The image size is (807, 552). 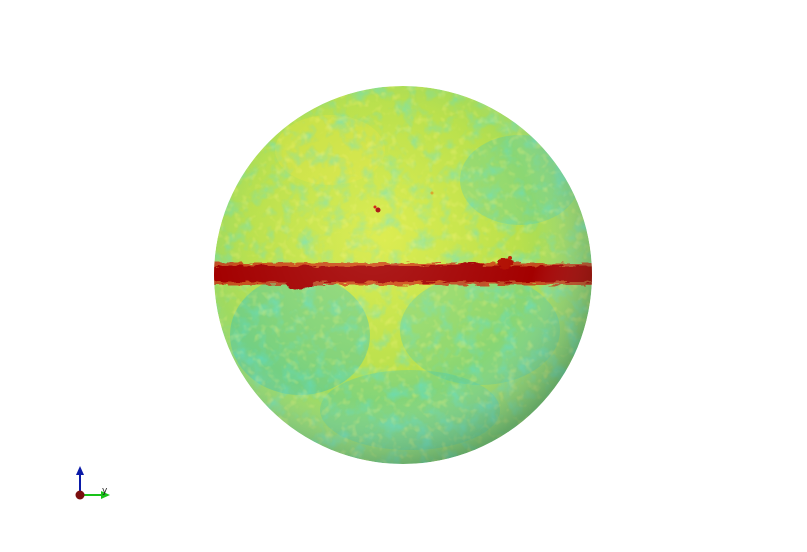 What do you see at coordinates (105, 491) in the screenshot?
I see `y-axis-label: y` at bounding box center [105, 491].